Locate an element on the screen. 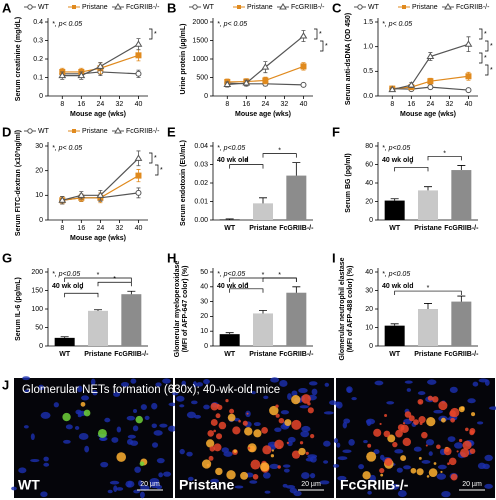 The image size is (496, 500). y-tick-label: 0.04 is located at coordinates (201, 146).